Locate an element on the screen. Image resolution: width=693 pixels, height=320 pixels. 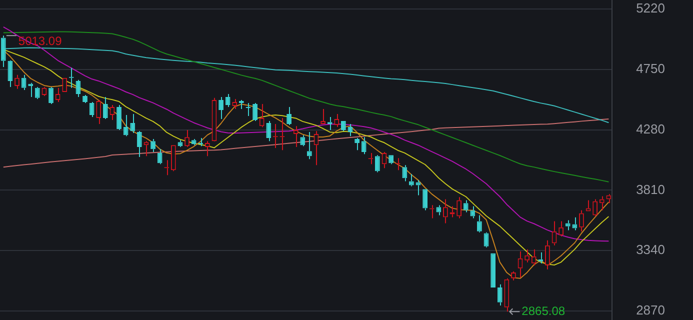
annotation: 2865.08 is located at coordinates (544, 311).